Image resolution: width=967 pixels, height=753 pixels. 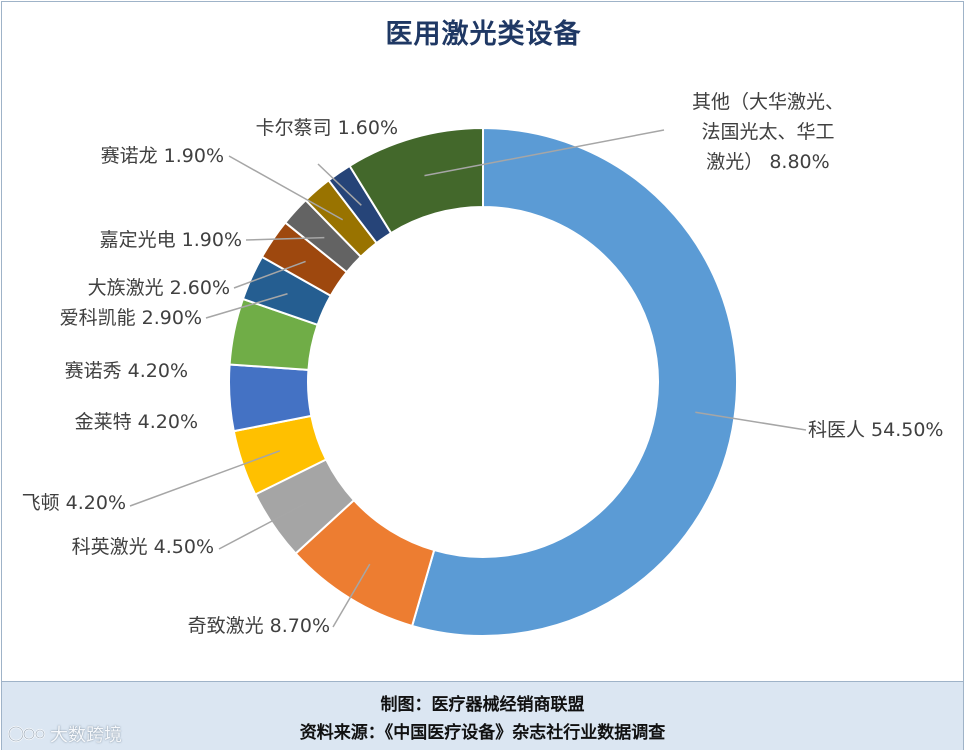 What do you see at coordinates (483, 34) in the screenshot?
I see `chart-title: 医用激光类设备` at bounding box center [483, 34].